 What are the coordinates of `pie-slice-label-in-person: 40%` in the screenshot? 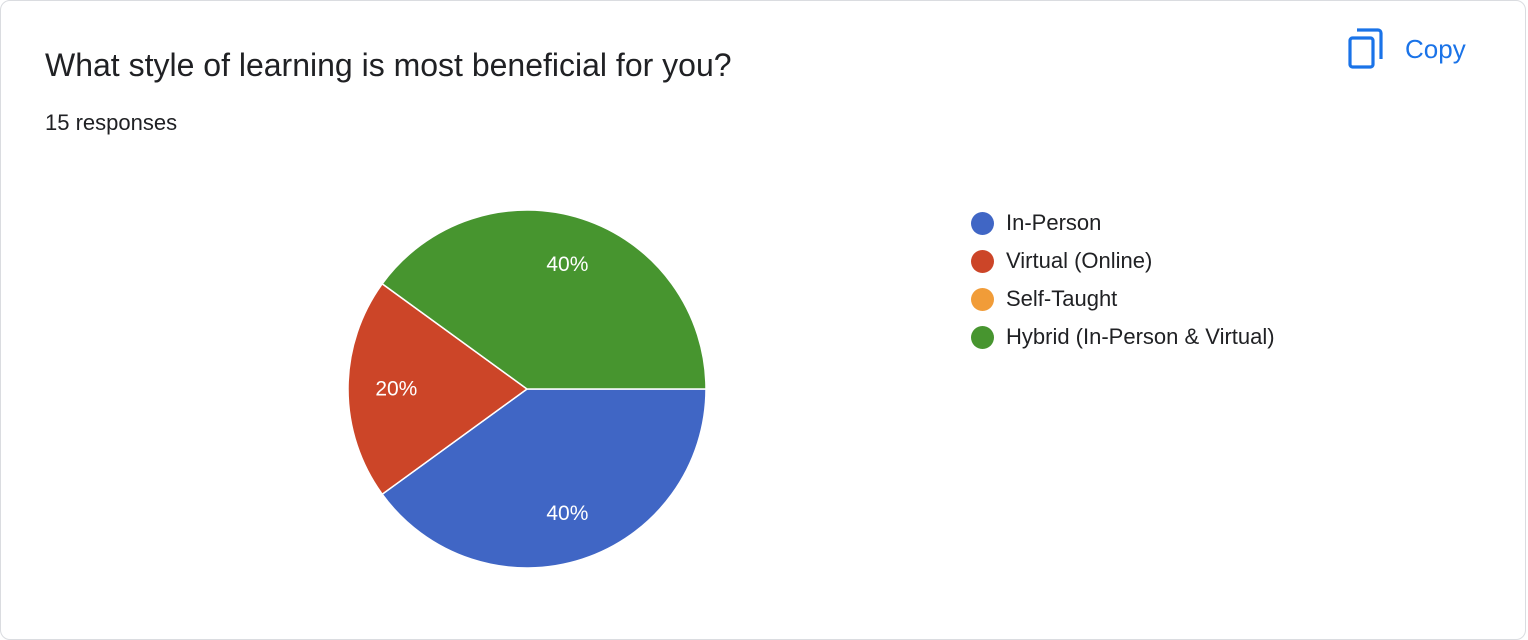 It's located at (567, 513).